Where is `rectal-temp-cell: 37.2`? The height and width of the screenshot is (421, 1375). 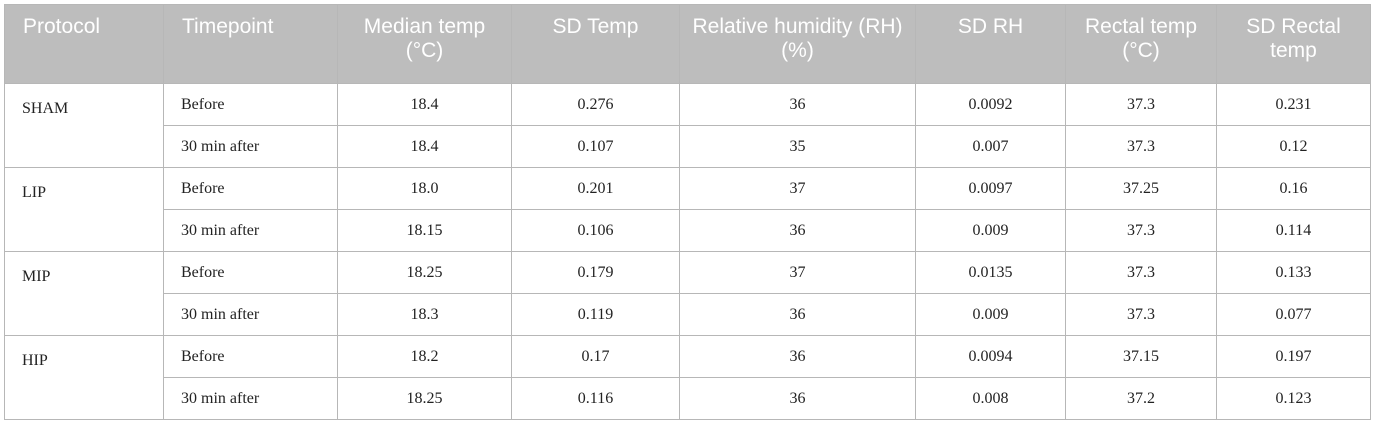 rectal-temp-cell: 37.2 is located at coordinates (1141, 398).